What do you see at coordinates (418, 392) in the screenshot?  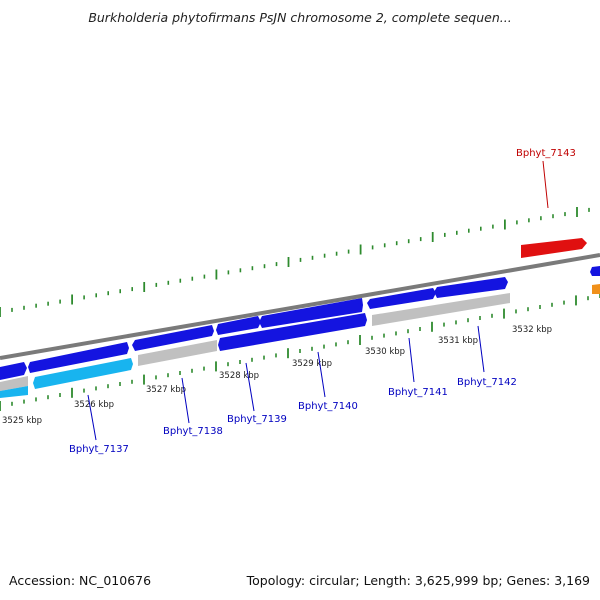 I see `gene-label-bphyt-7141: Bphyt_7141` at bounding box center [418, 392].